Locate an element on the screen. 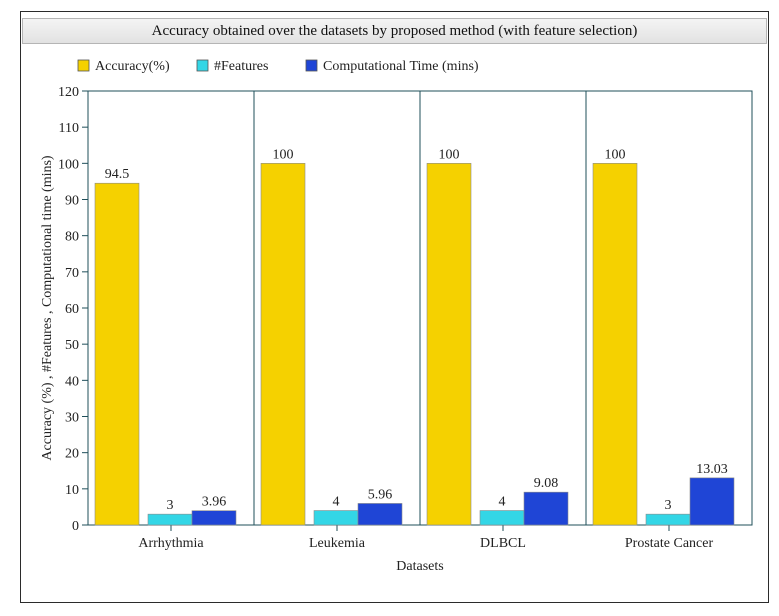 The height and width of the screenshot is (616, 779). y-tick-label: 50 is located at coordinates (72, 345).